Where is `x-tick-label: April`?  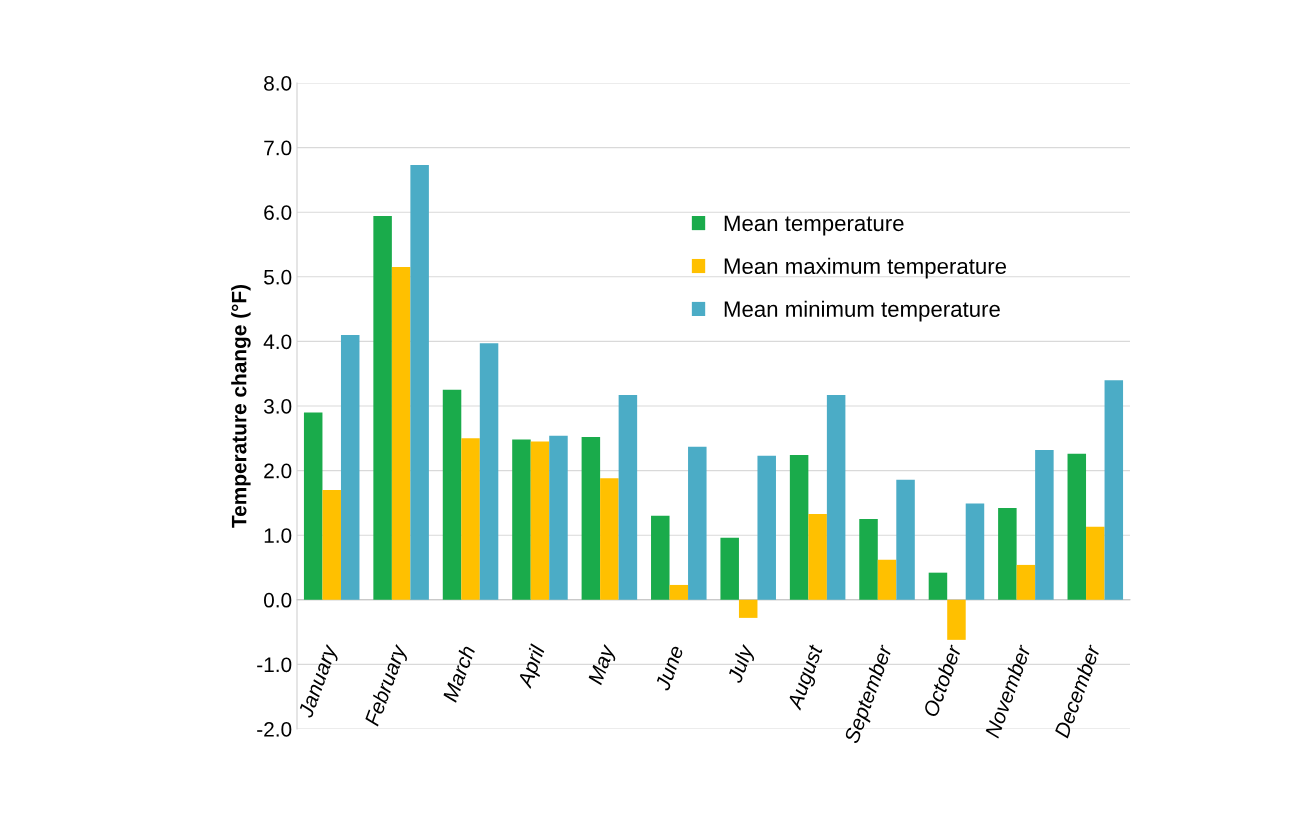
x-tick-label: April is located at coordinates (533, 667).